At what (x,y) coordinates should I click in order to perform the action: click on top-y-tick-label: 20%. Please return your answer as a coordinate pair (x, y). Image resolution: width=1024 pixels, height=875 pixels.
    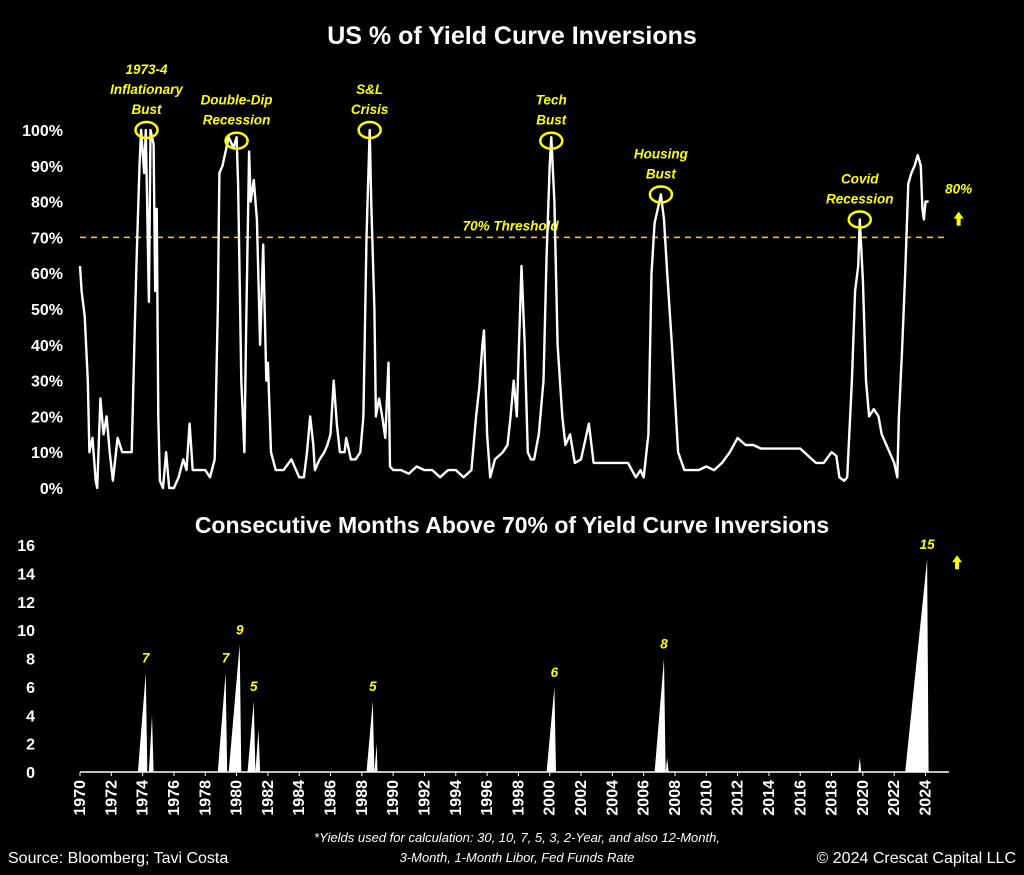
    Looking at the image, I should click on (47, 417).